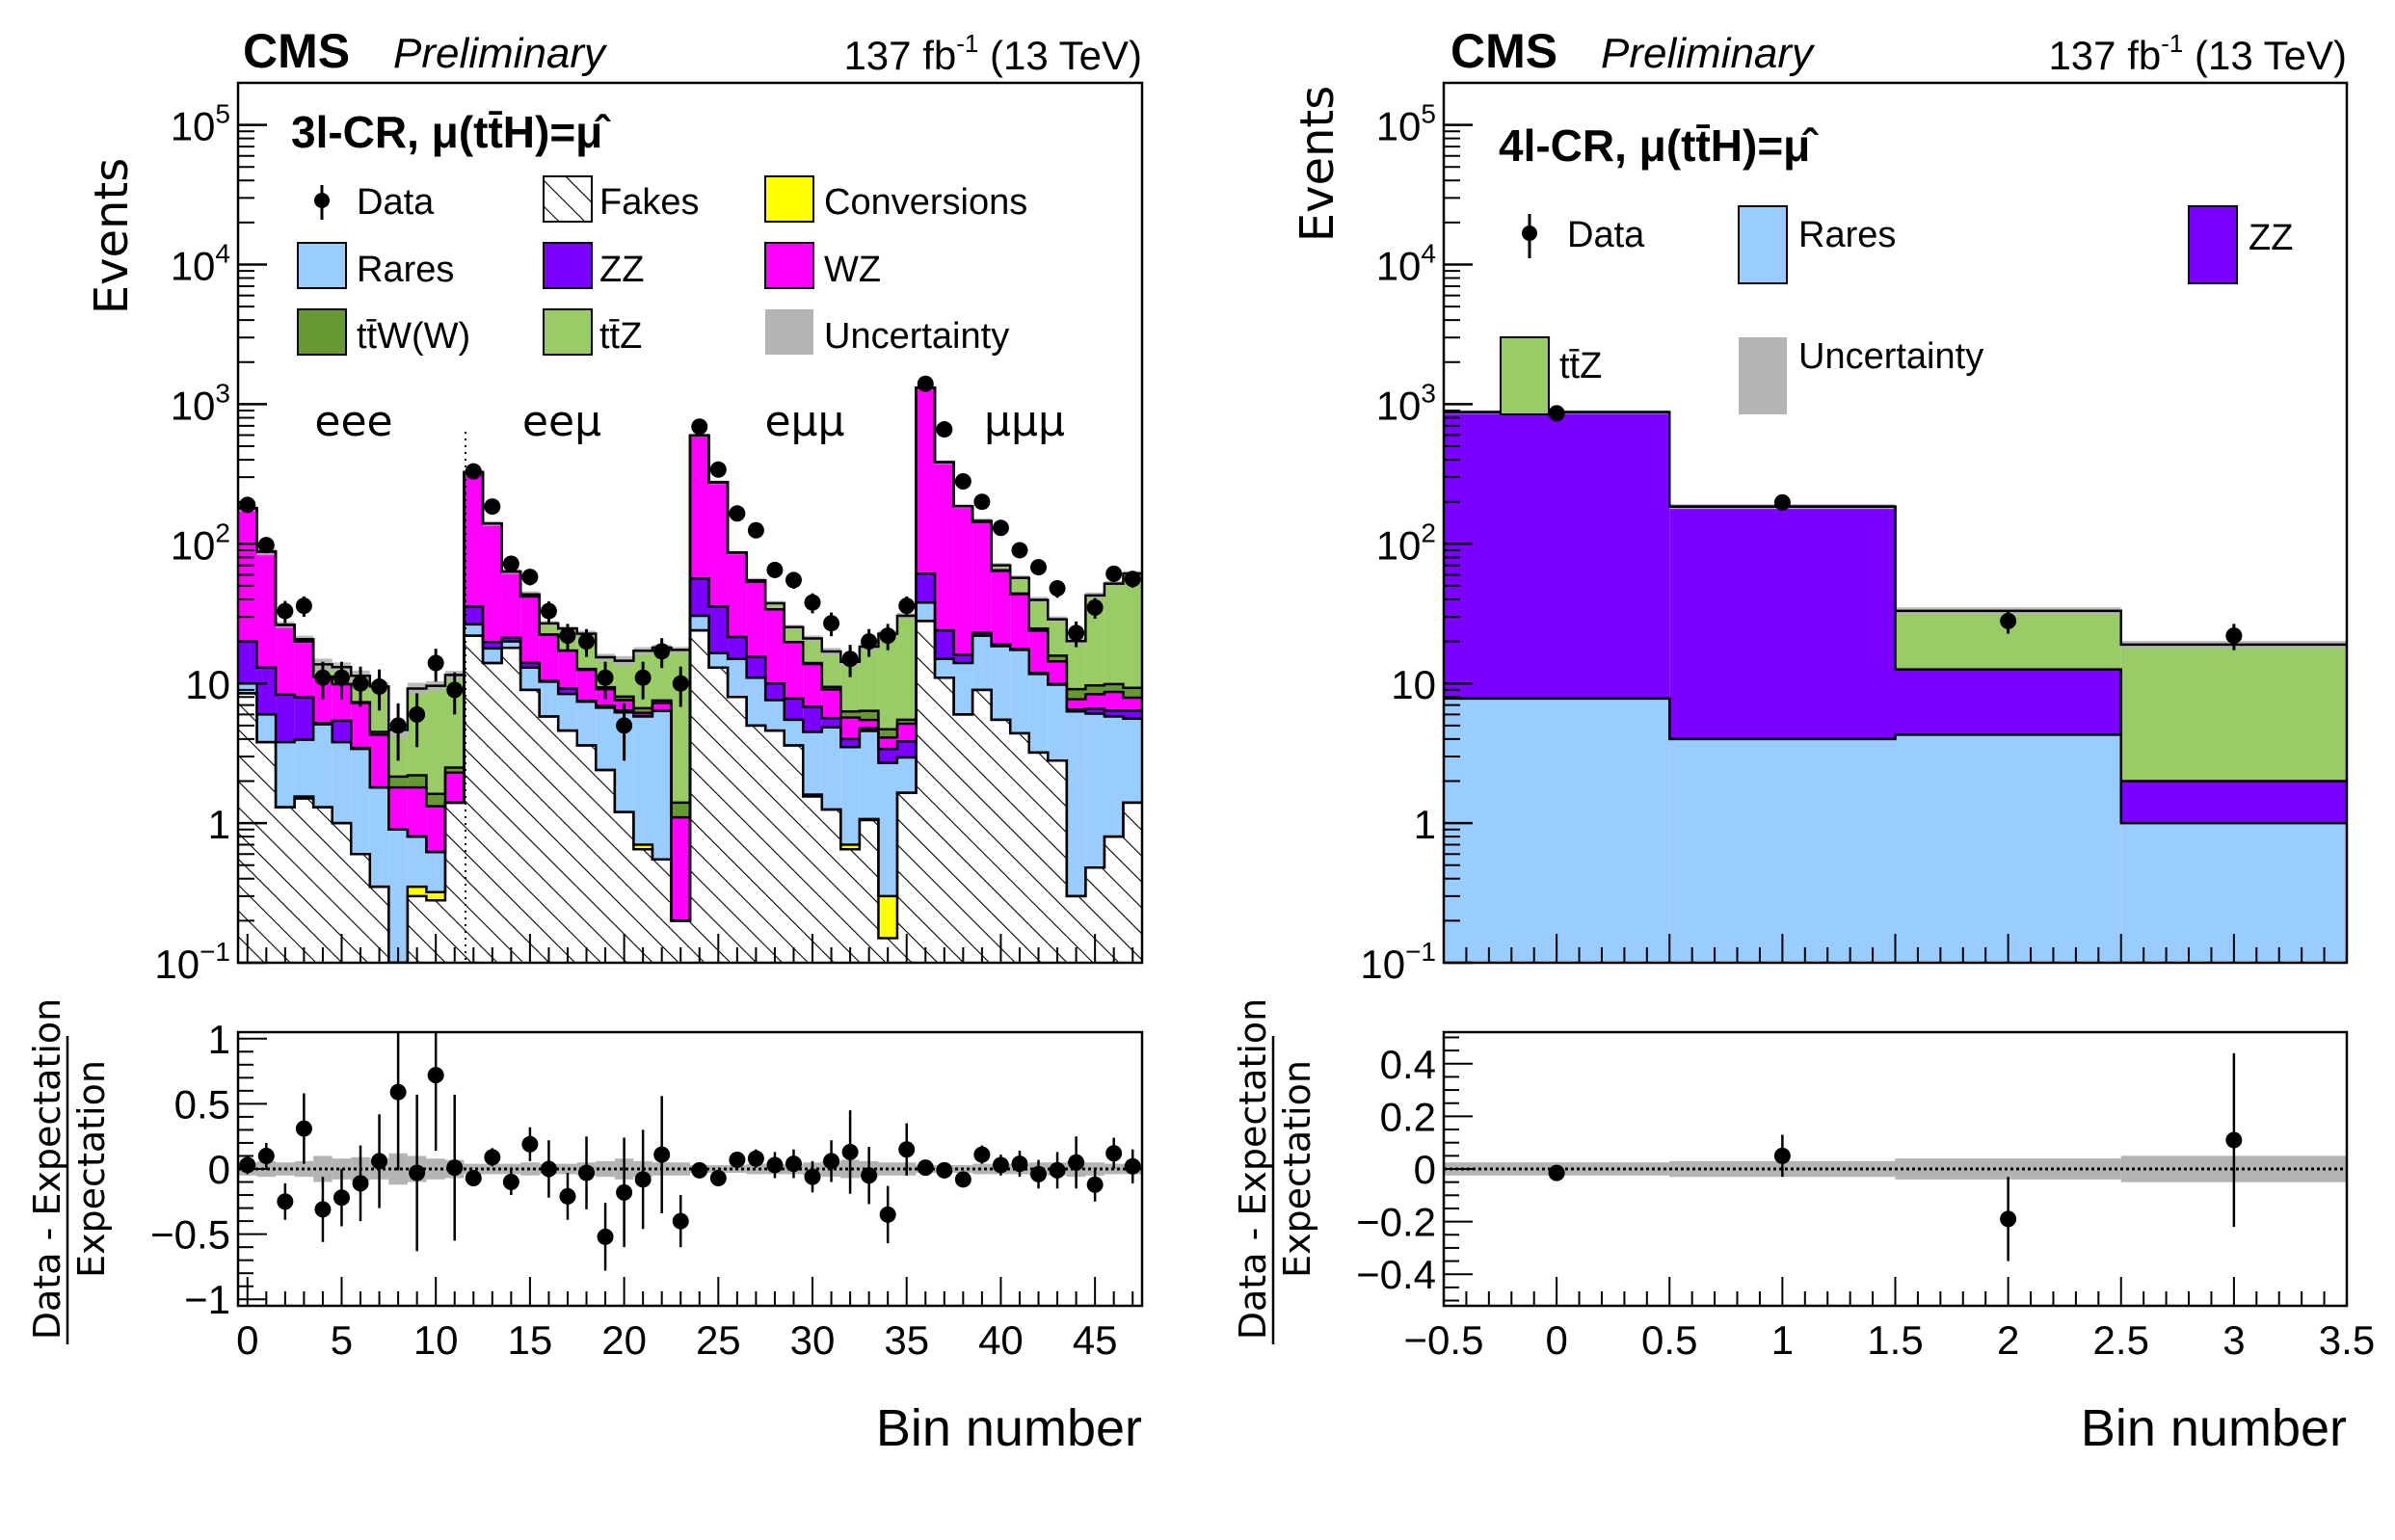 Image resolution: width=2395 pixels, height=1540 pixels. What do you see at coordinates (568, 199) in the screenshot?
I see `legend-fakes-swatch` at bounding box center [568, 199].